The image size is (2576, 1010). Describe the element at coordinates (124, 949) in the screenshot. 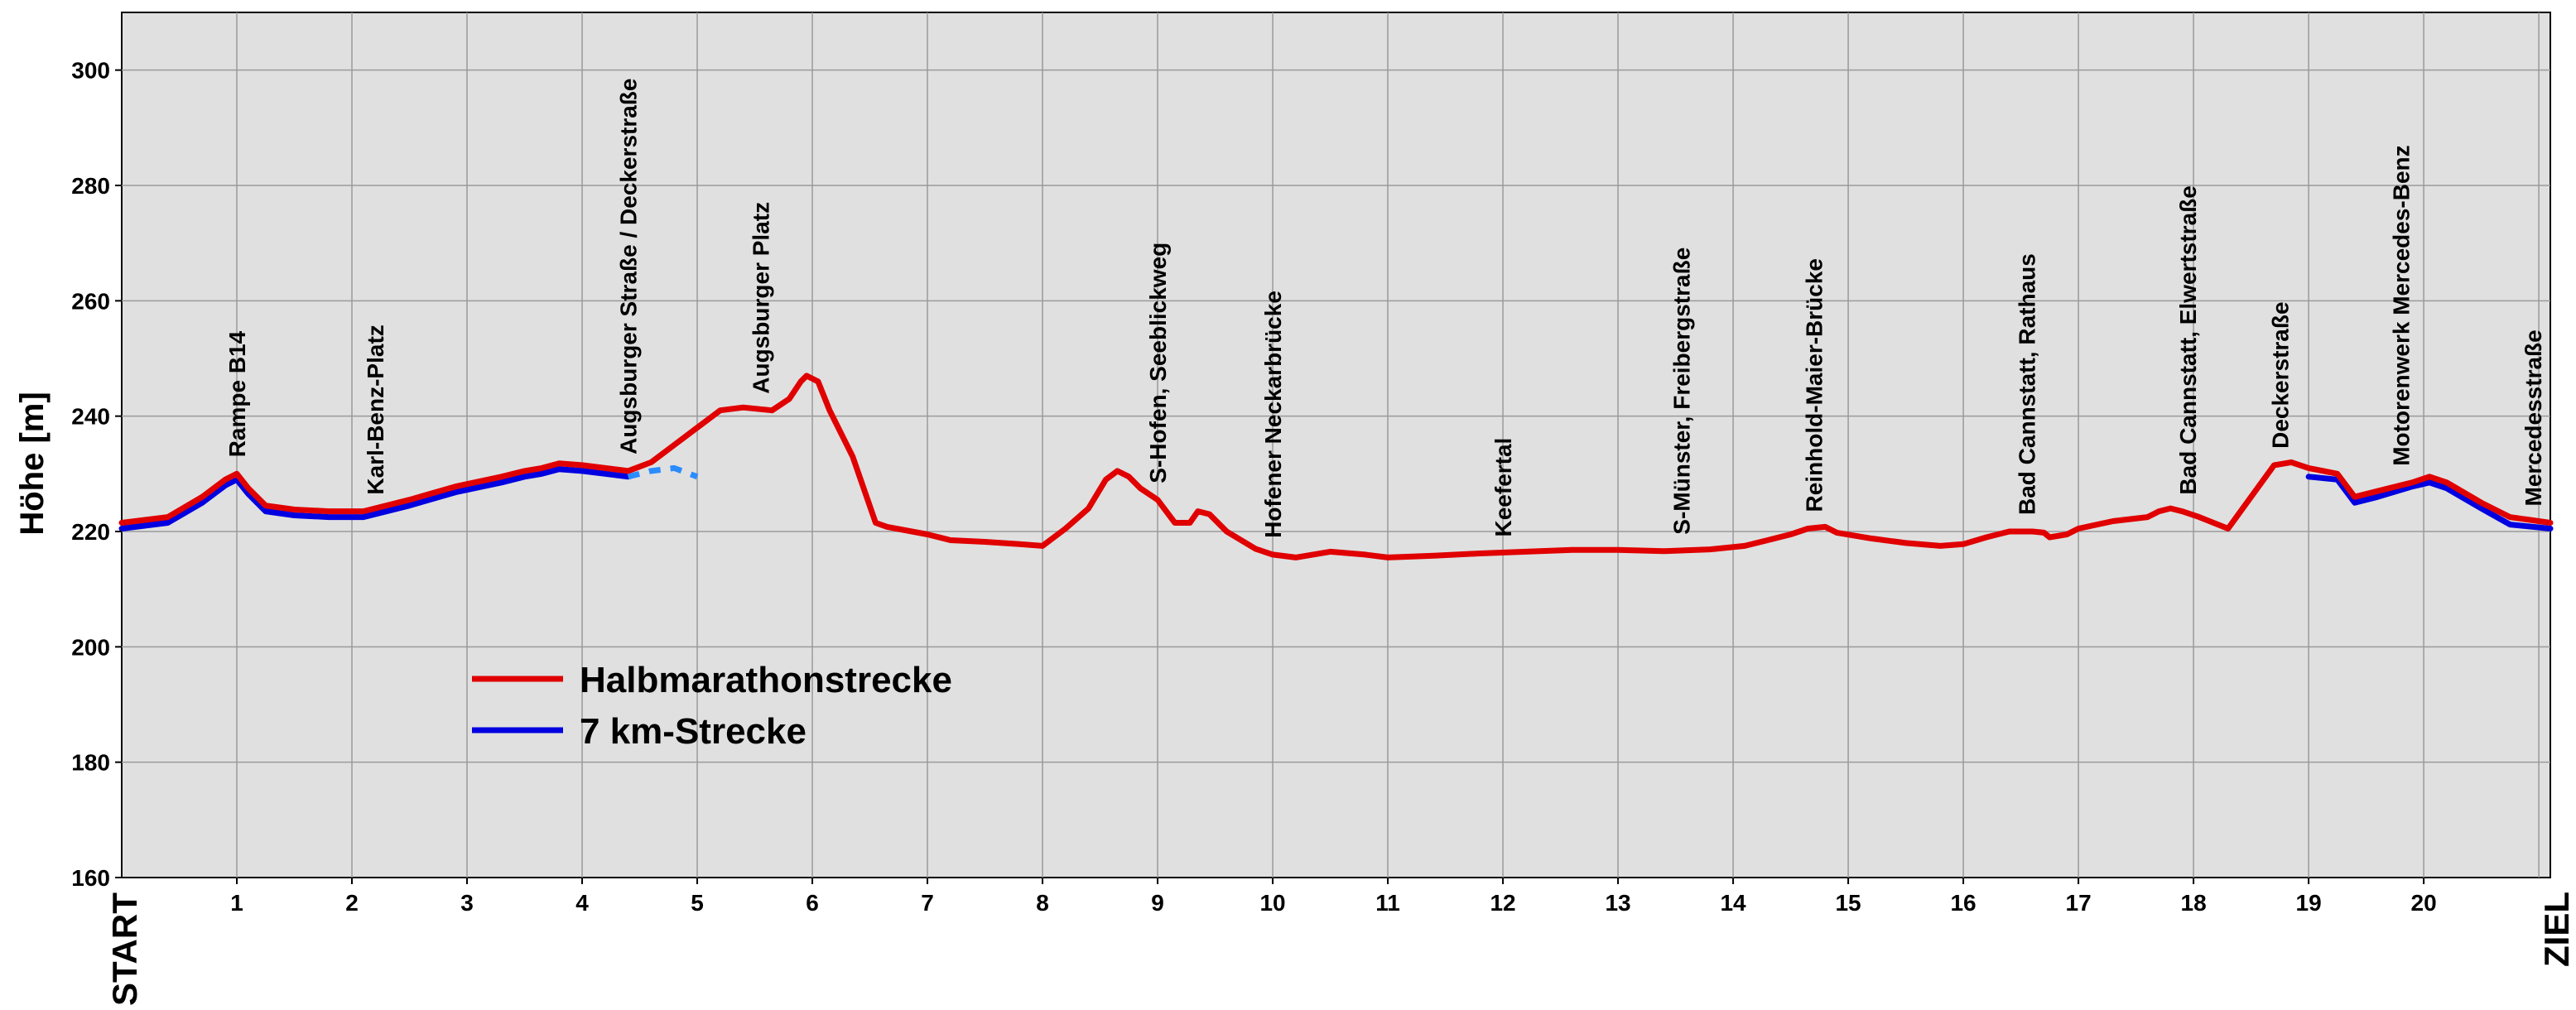

I see `start-label: START` at that location.